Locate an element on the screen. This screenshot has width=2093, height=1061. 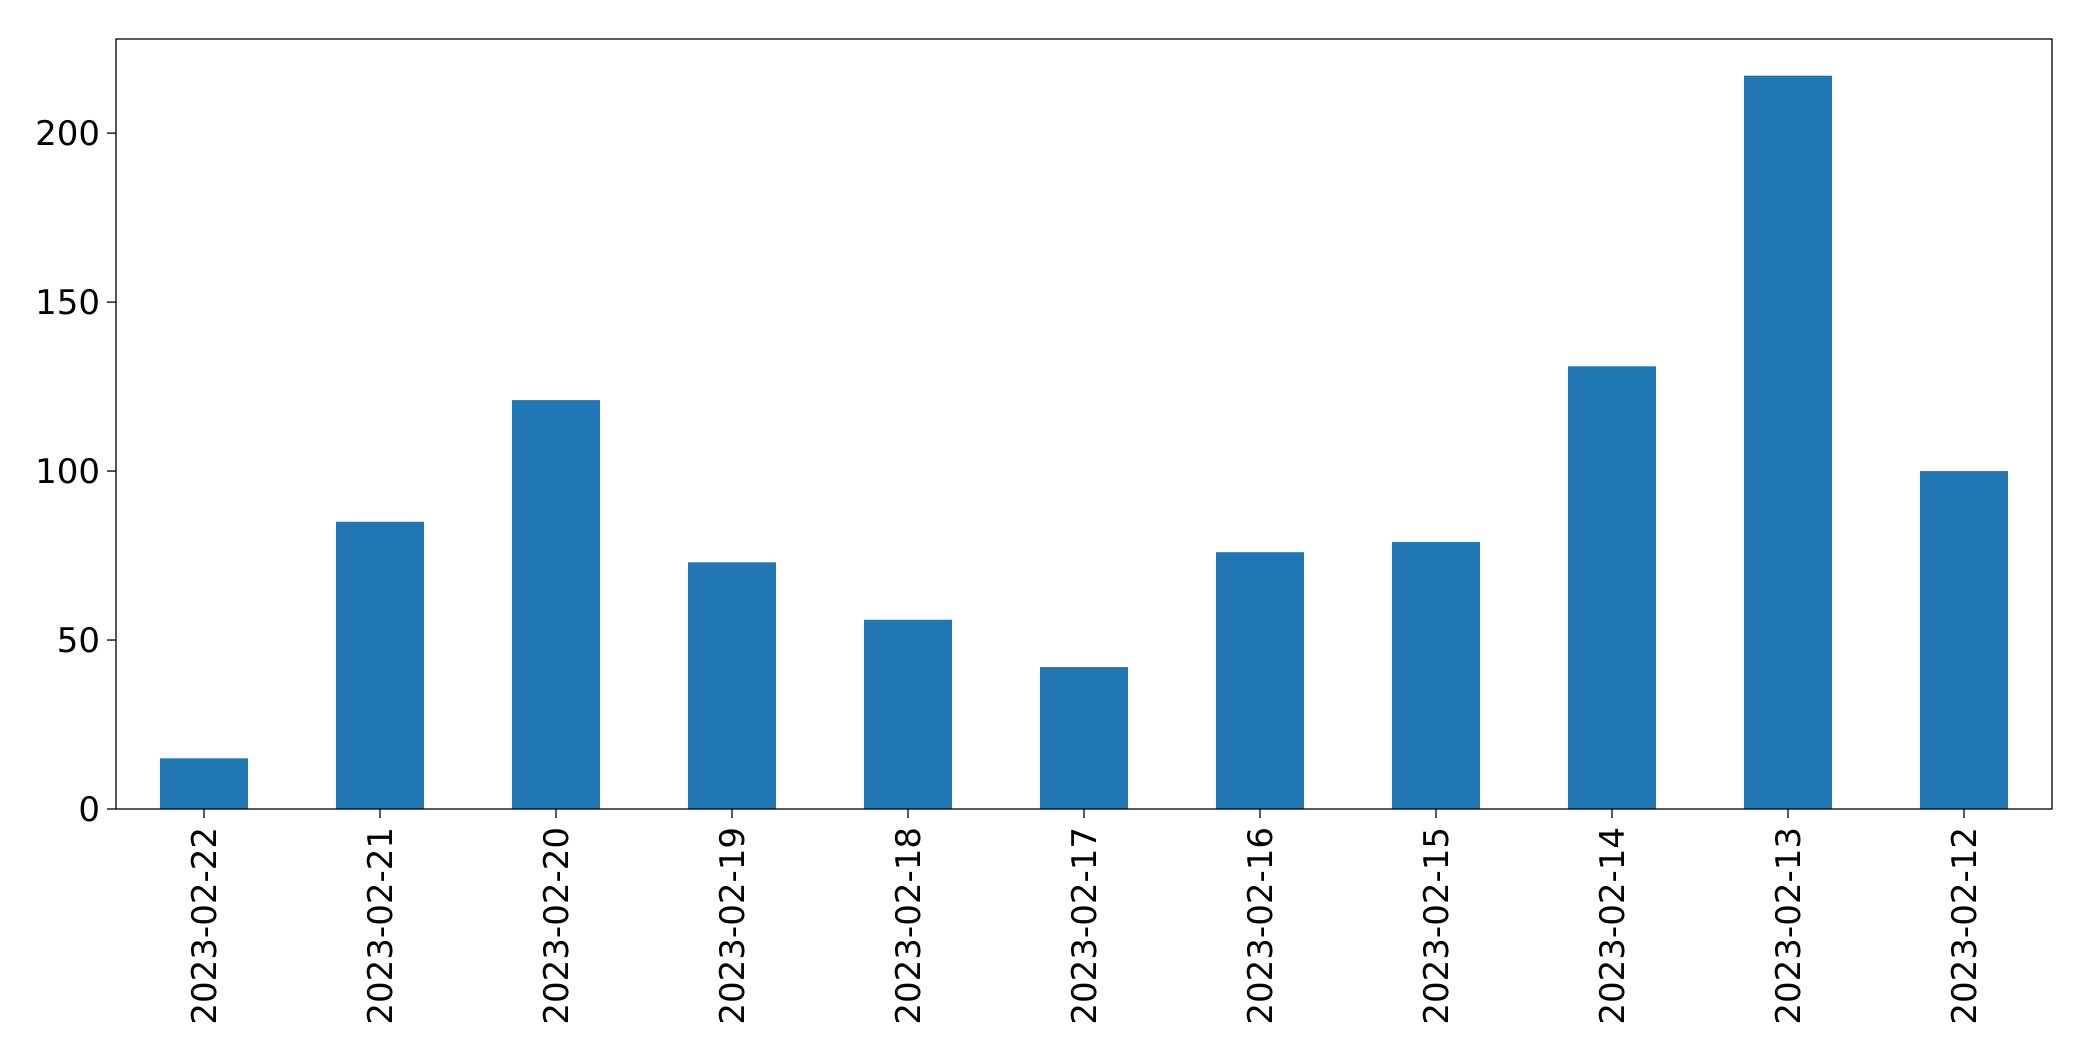
y-tick-label: 150 is located at coordinates (67, 303).